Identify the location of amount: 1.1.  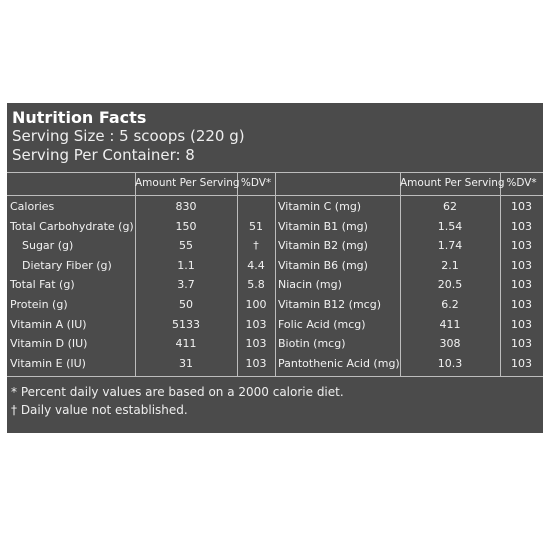
(186, 265).